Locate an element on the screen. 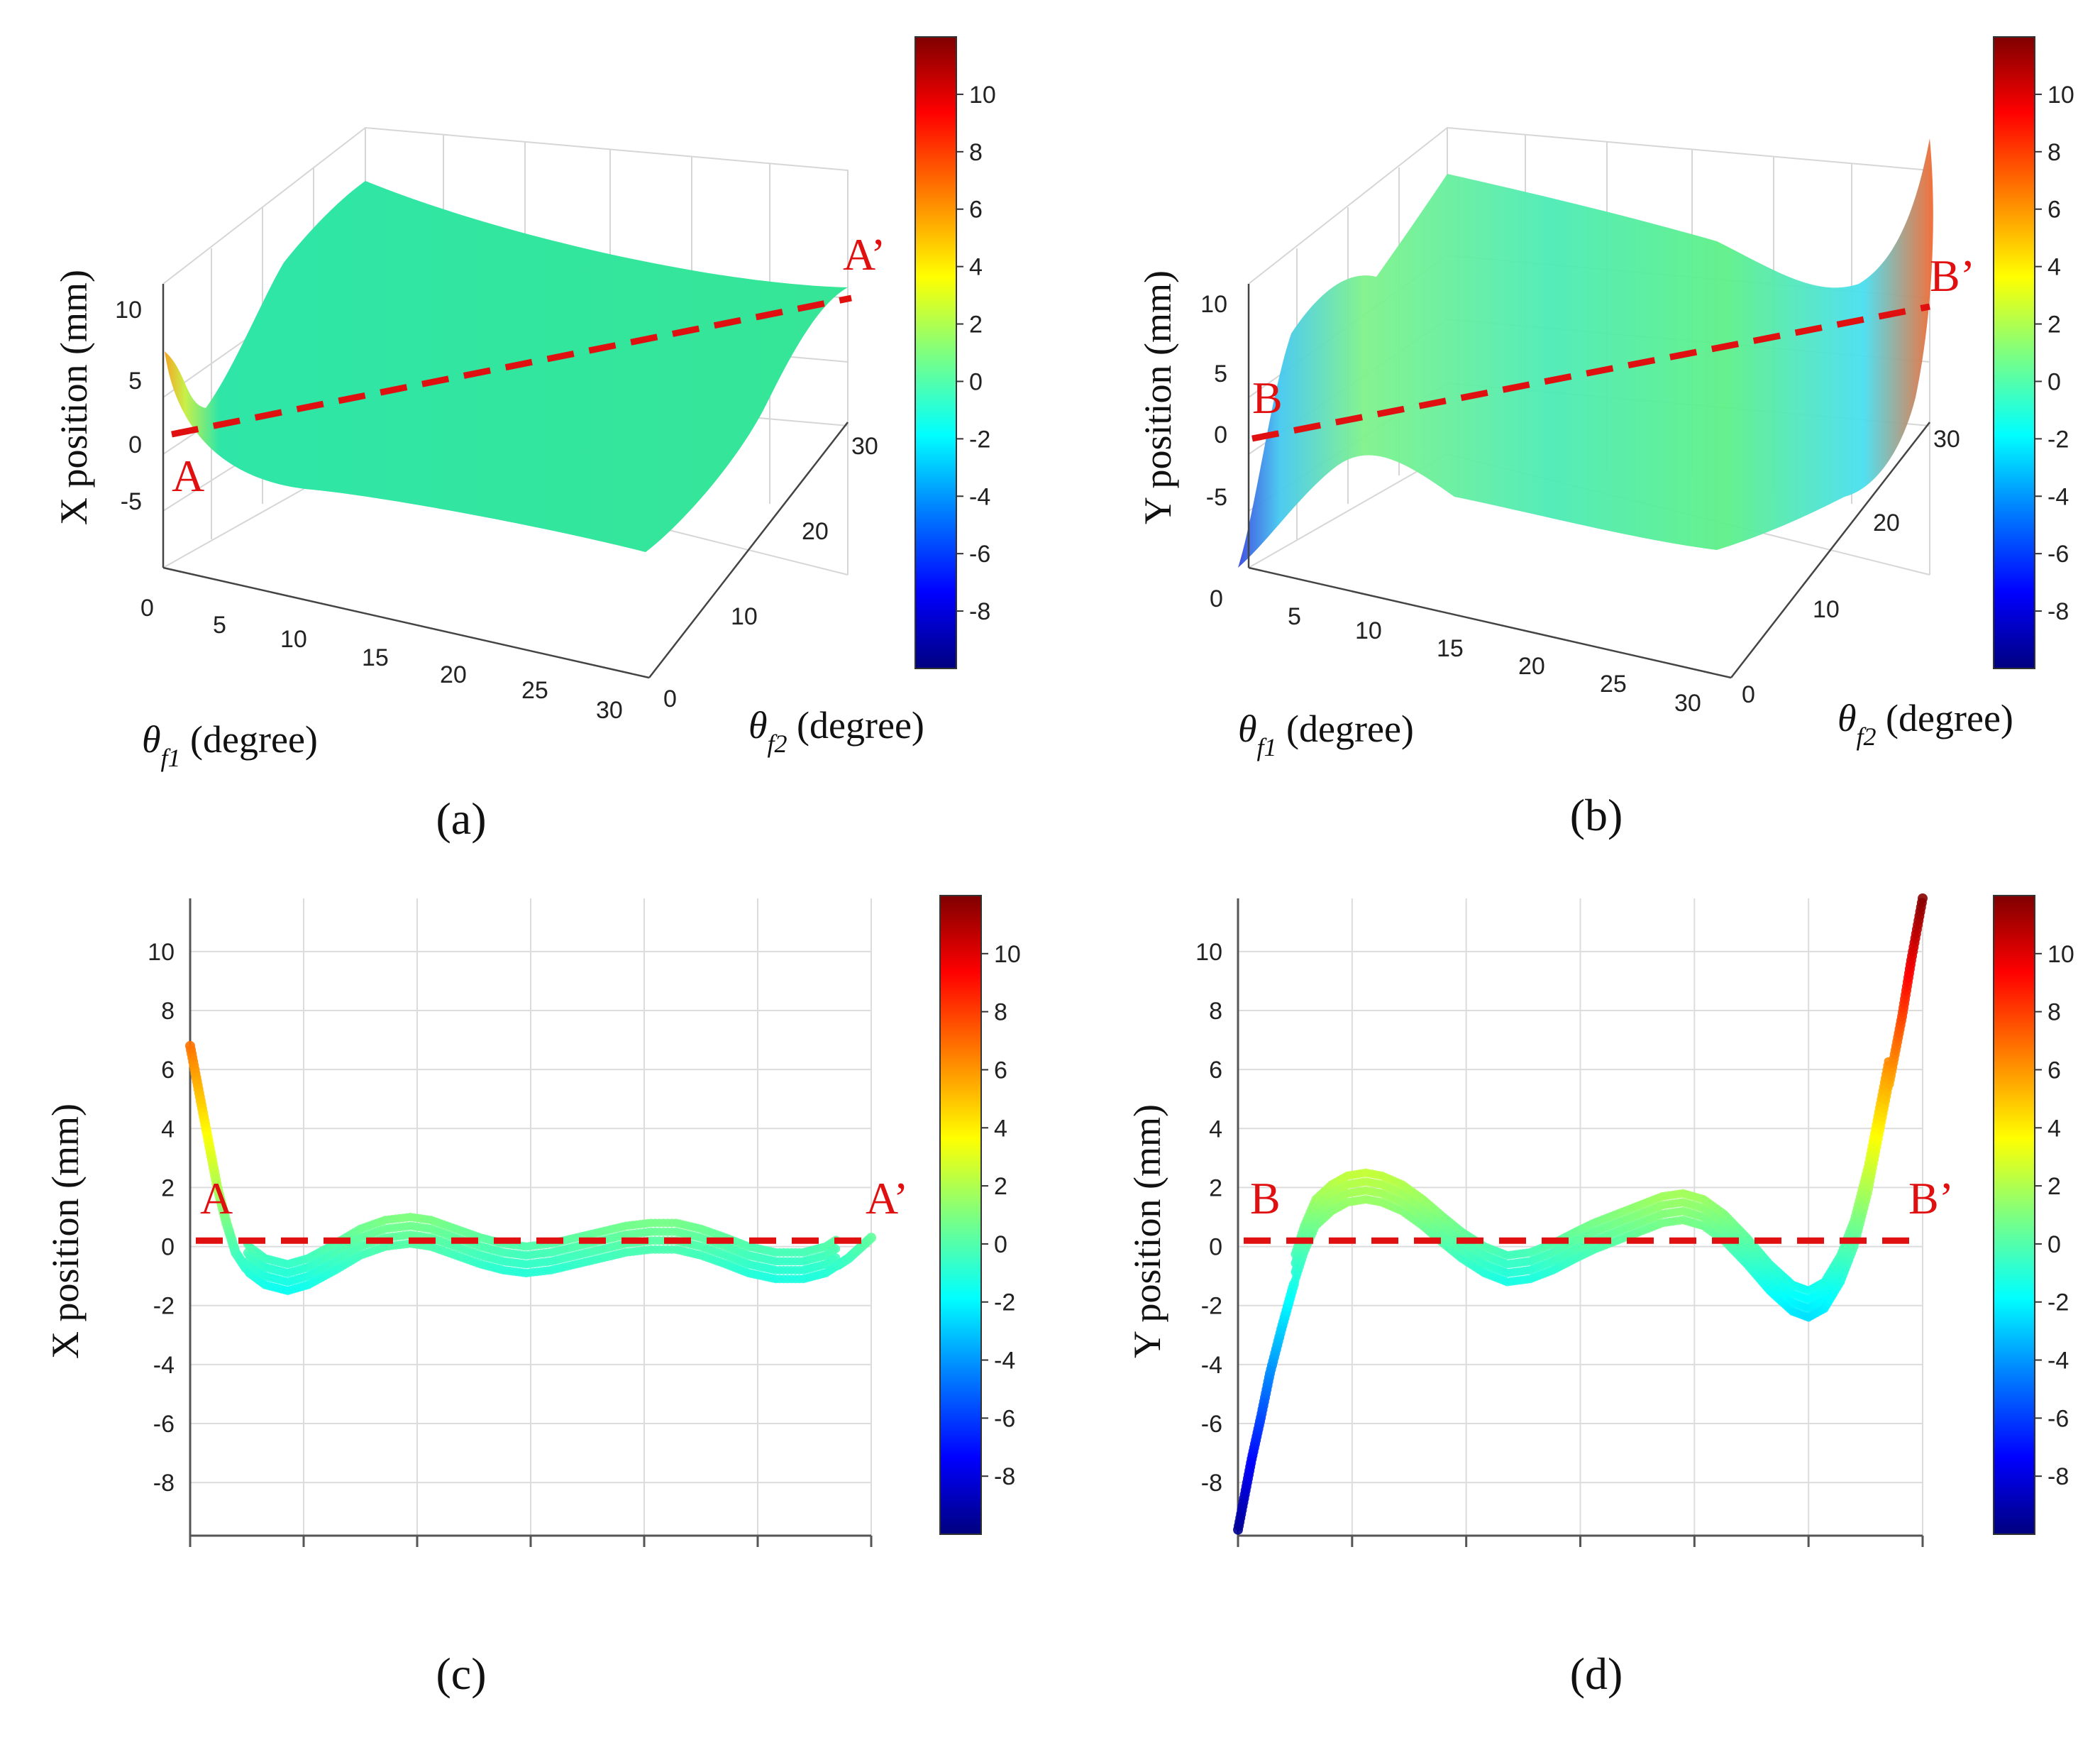 The image size is (2100, 1745). panel-b-x-tick: 15 is located at coordinates (1451, 648).